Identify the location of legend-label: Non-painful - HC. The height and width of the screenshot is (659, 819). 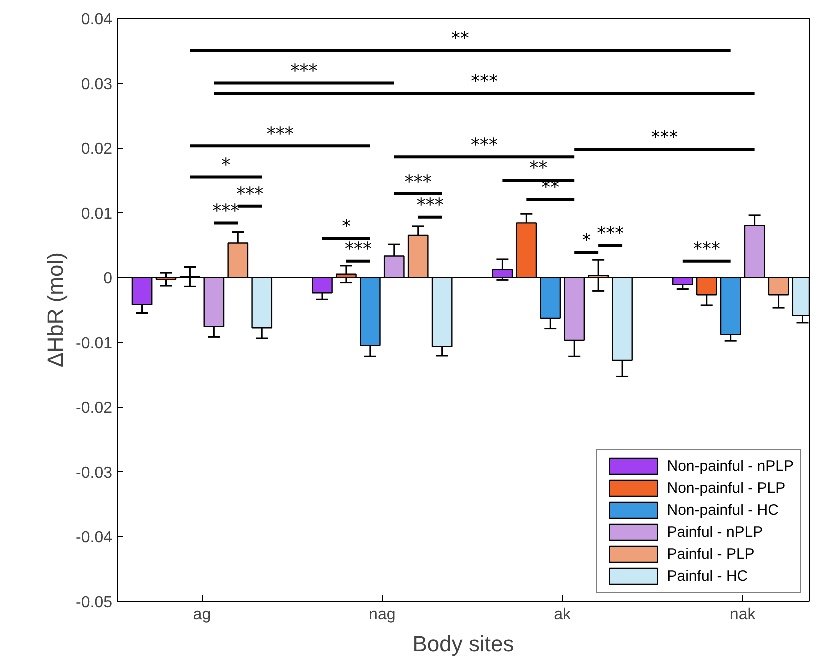
(723, 510).